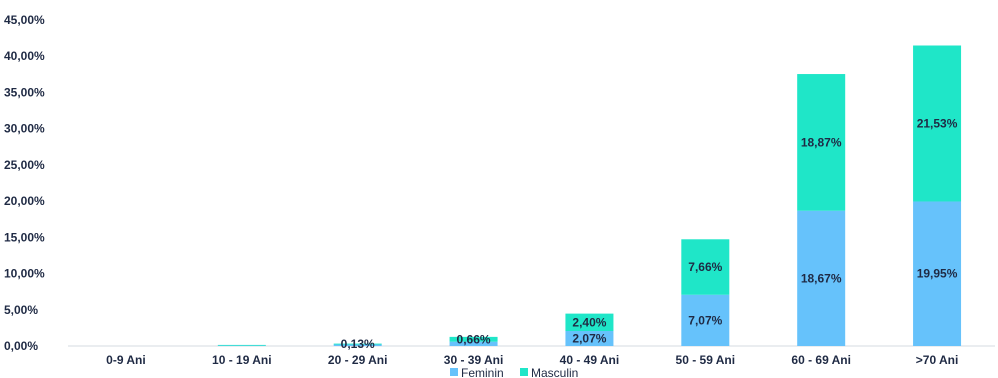 The image size is (998, 378). Describe the element at coordinates (21, 310) in the screenshot. I see `y-tick-label: 5,00%` at that location.